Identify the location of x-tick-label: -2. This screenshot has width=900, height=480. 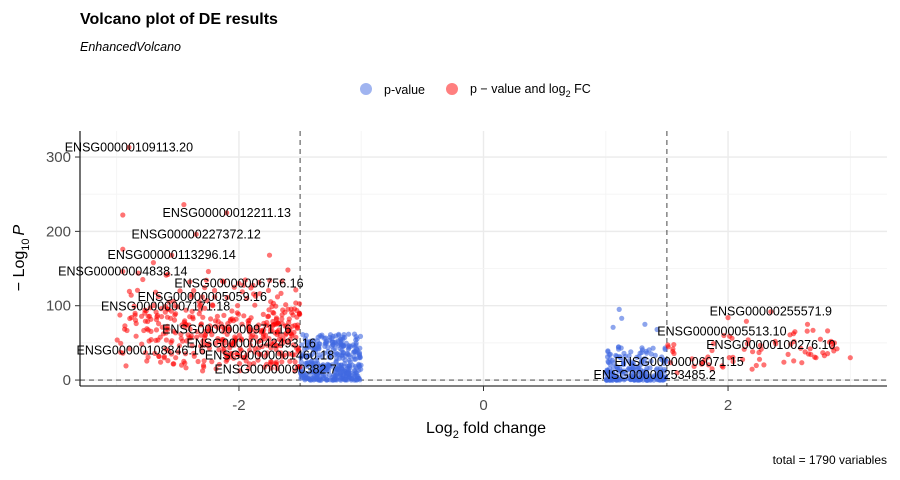
(238, 405).